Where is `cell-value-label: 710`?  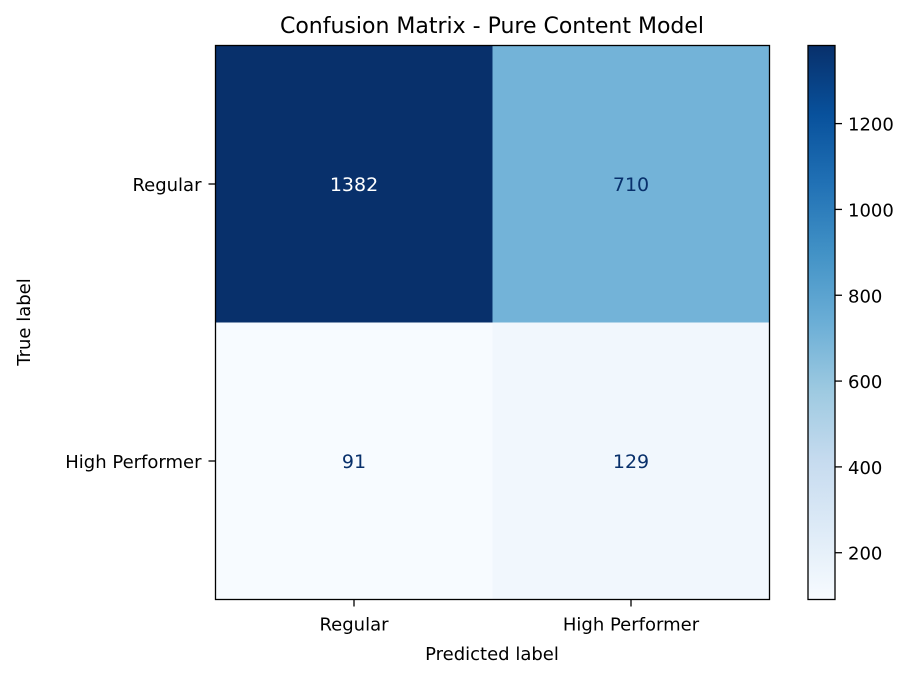 cell-value-label: 710 is located at coordinates (631, 185).